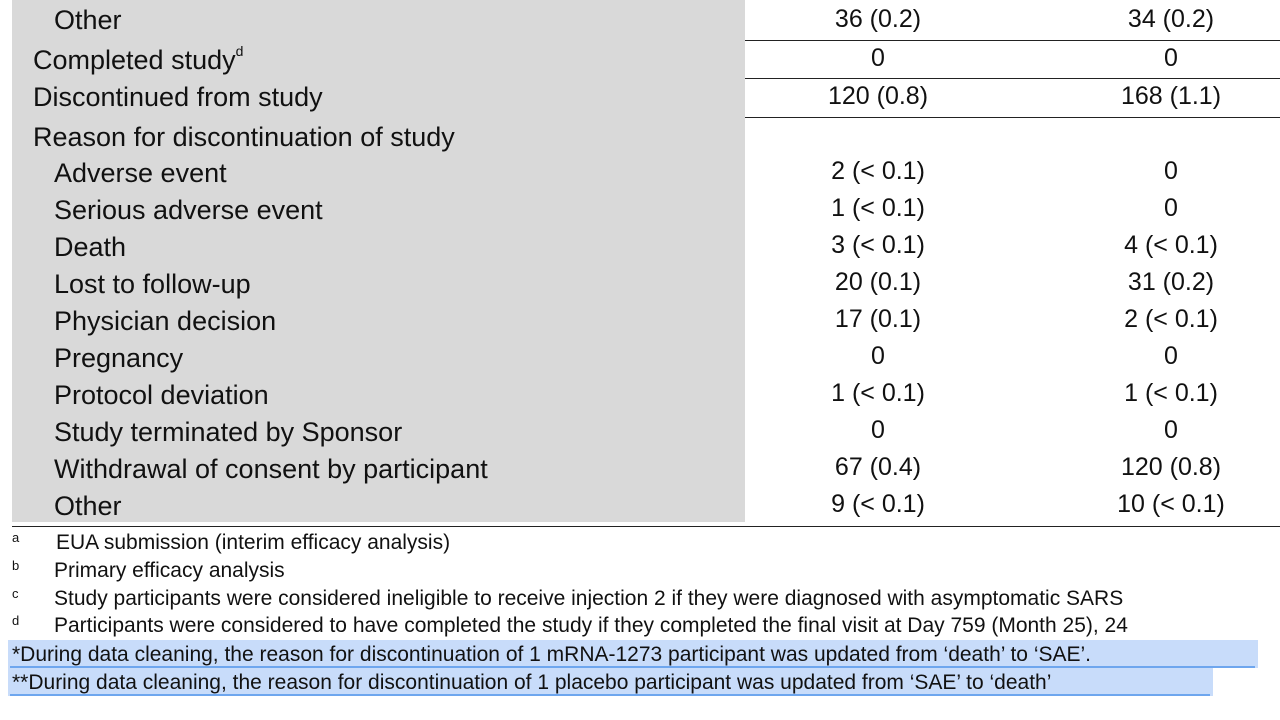  Describe the element at coordinates (878, 467) in the screenshot. I see `mrna-value: 67 (0.4)` at that location.